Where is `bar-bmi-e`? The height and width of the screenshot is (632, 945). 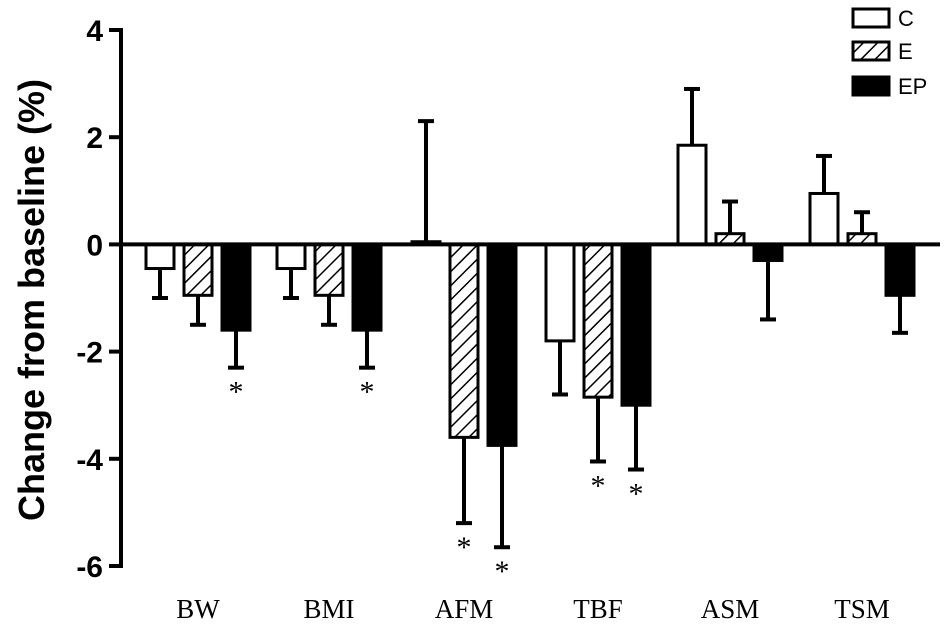
bar-bmi-e is located at coordinates (329, 269).